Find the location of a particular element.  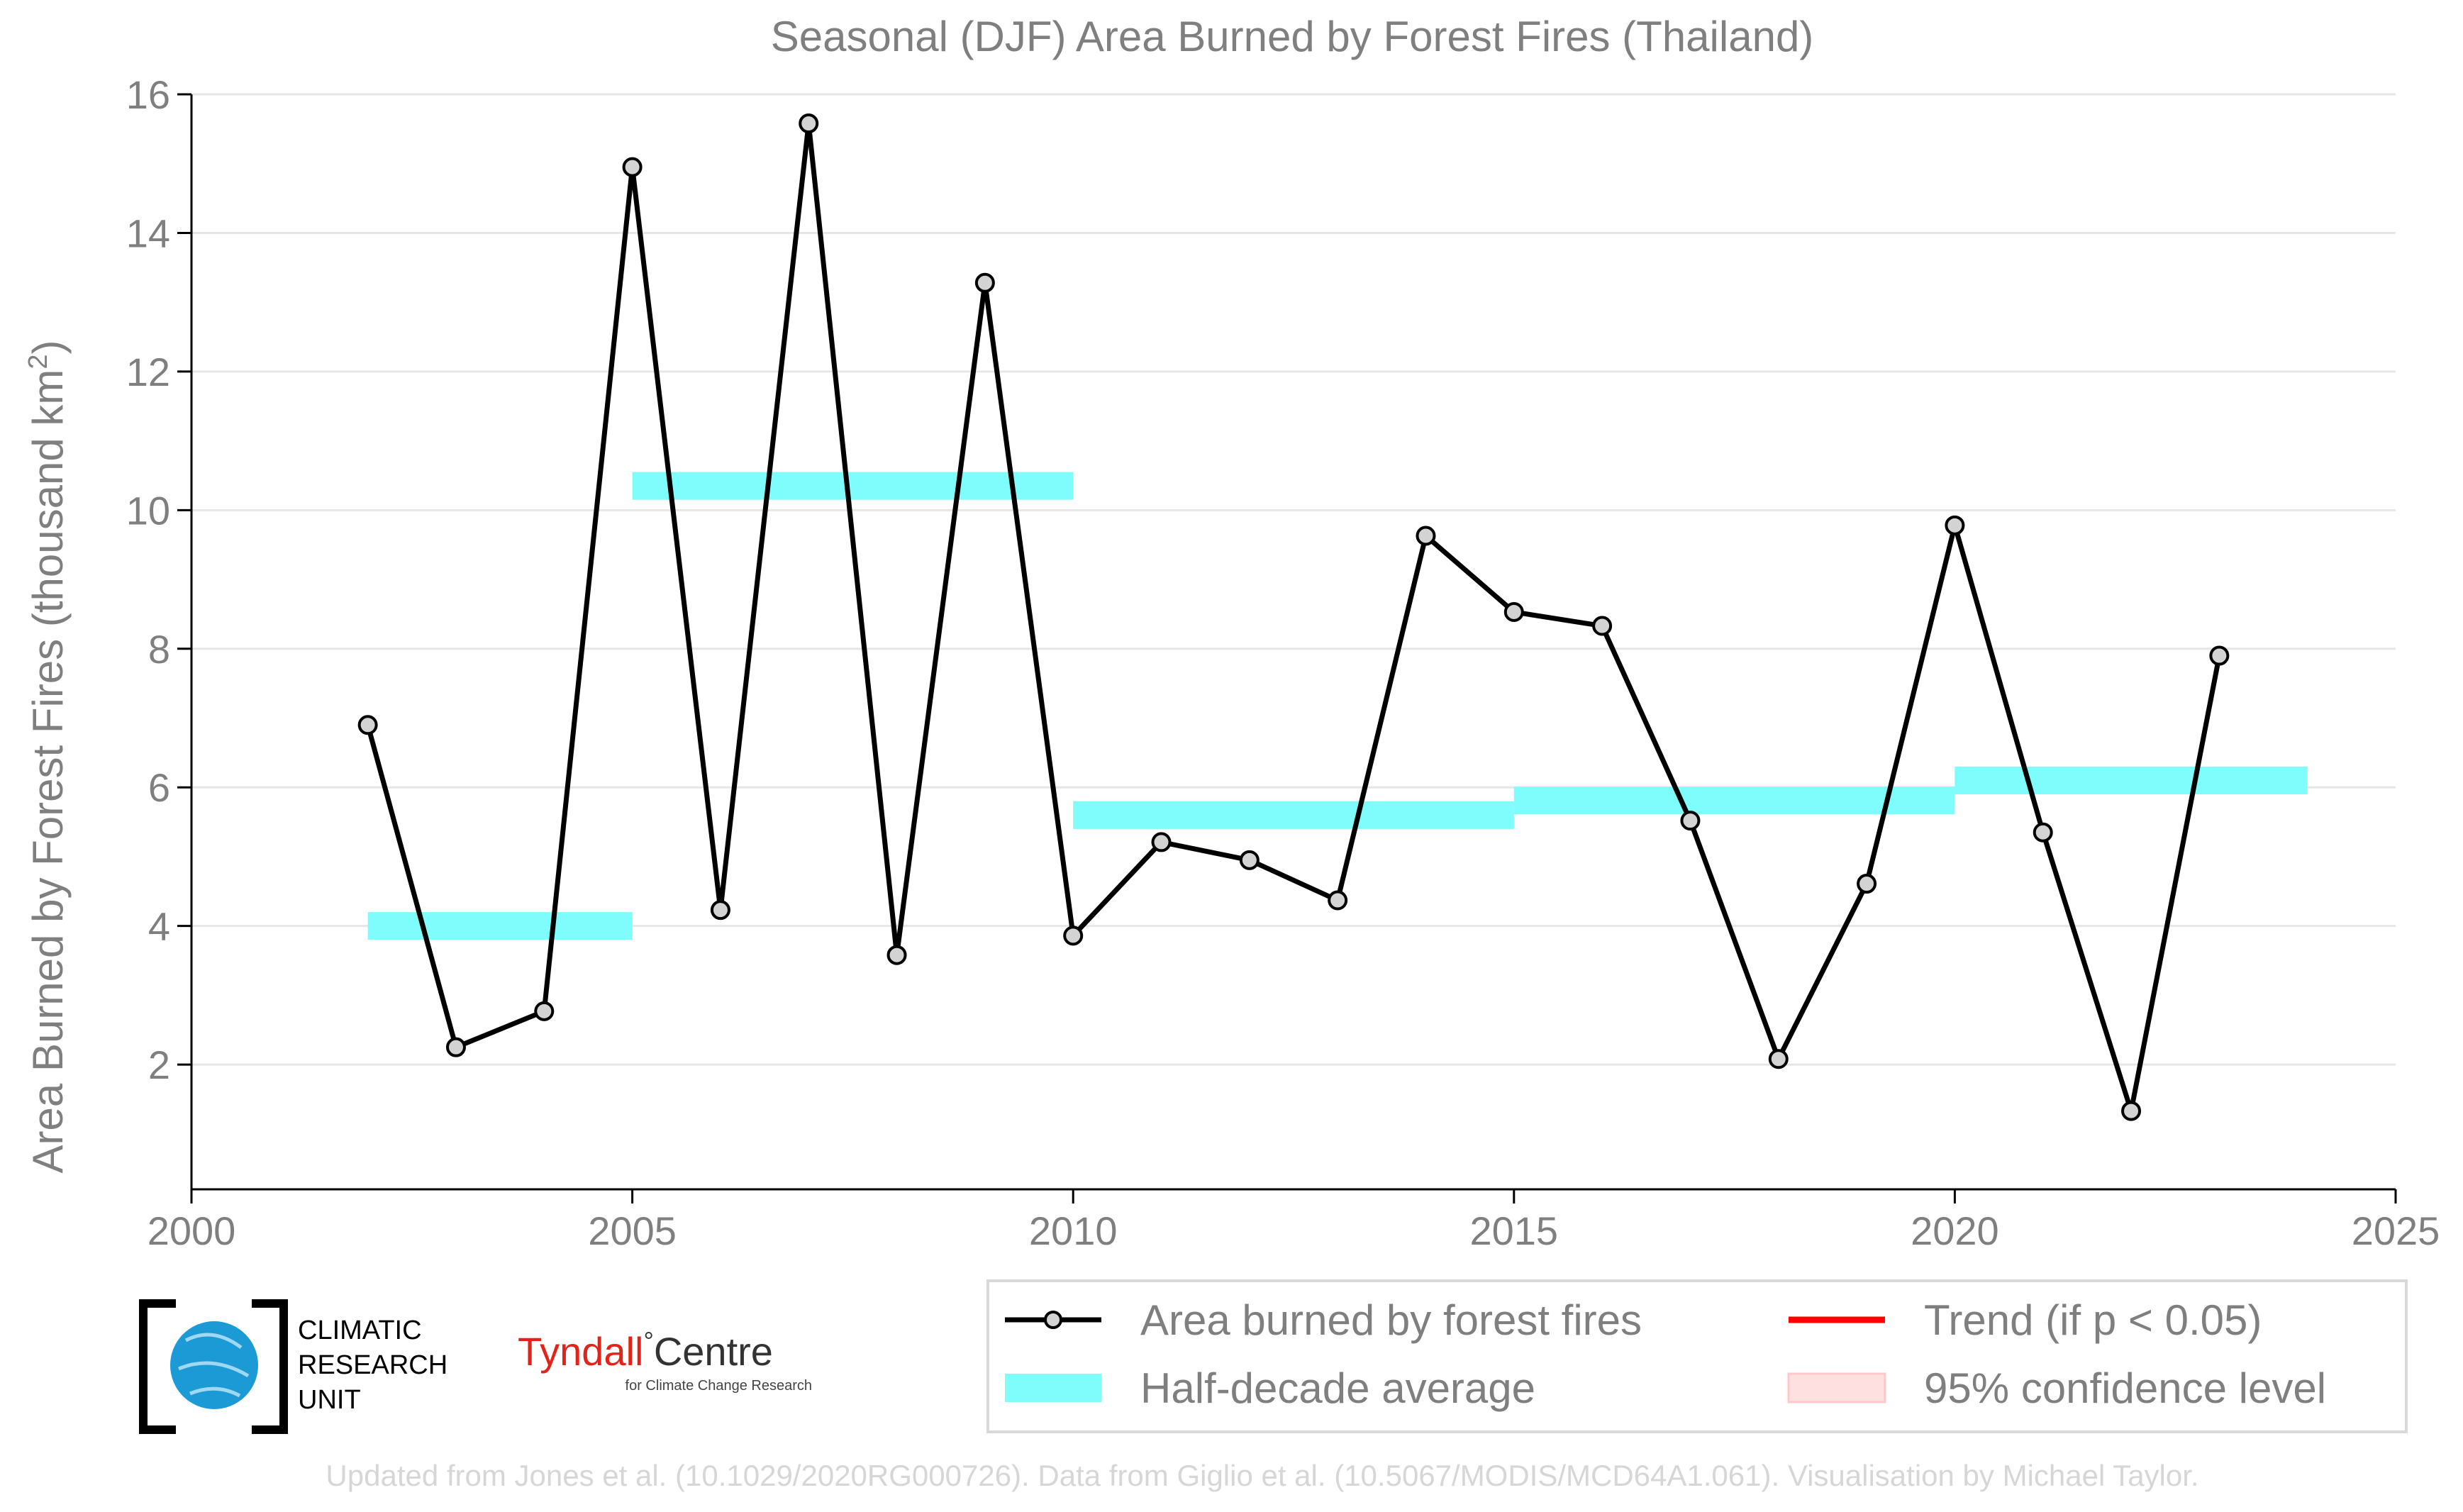

data-point-2003 is located at coordinates (456, 1047).